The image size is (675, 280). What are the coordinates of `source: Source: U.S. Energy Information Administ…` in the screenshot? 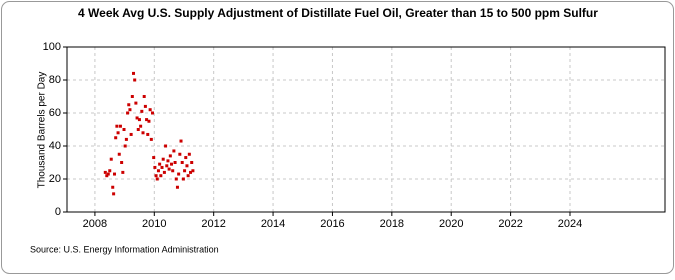 It's located at (124, 249).